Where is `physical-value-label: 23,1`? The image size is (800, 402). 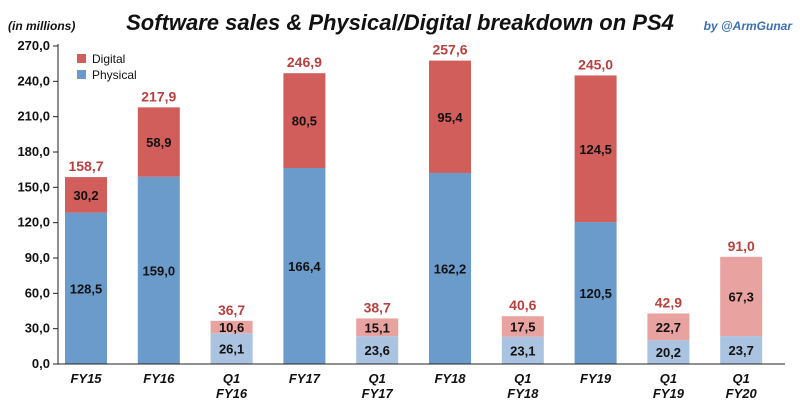
physical-value-label: 23,1 is located at coordinates (522, 350).